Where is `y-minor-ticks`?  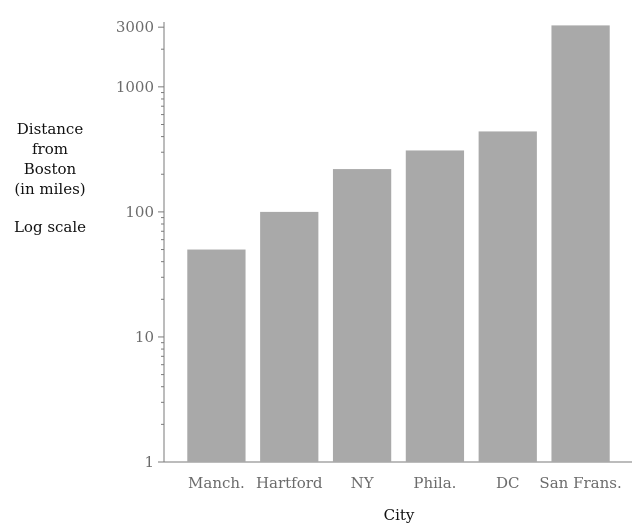
y-minor-ticks is located at coordinates (162, 236).